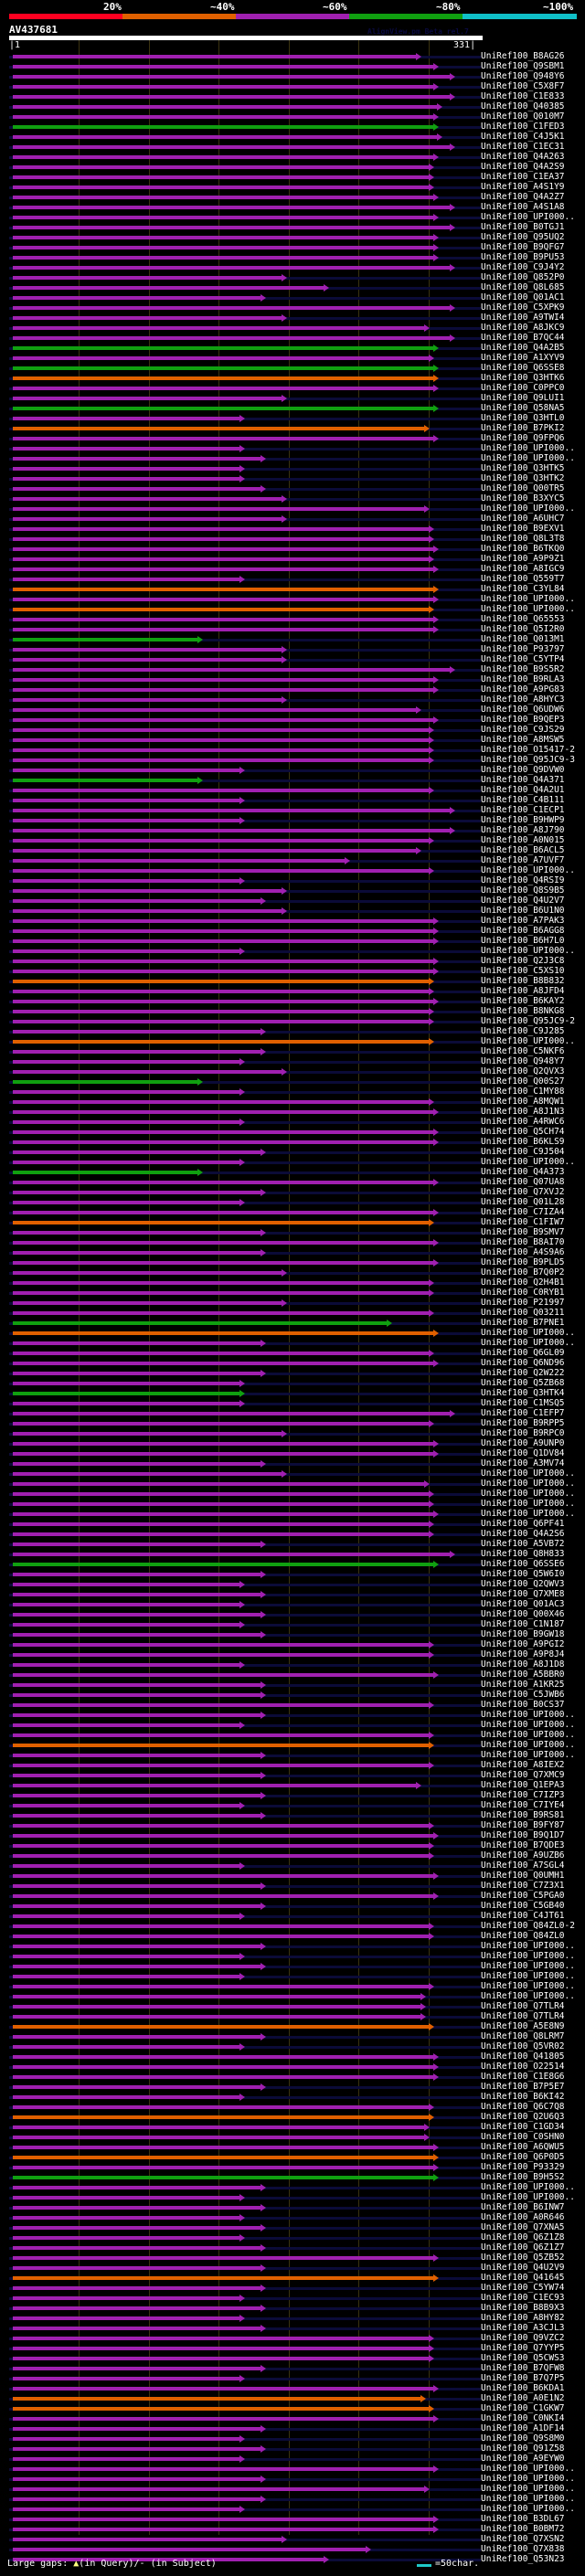 The width and height of the screenshot is (585, 2576). Describe the element at coordinates (293, 890) in the screenshot. I see `alignment-row: UniRef100_Q8S9B5` at that location.